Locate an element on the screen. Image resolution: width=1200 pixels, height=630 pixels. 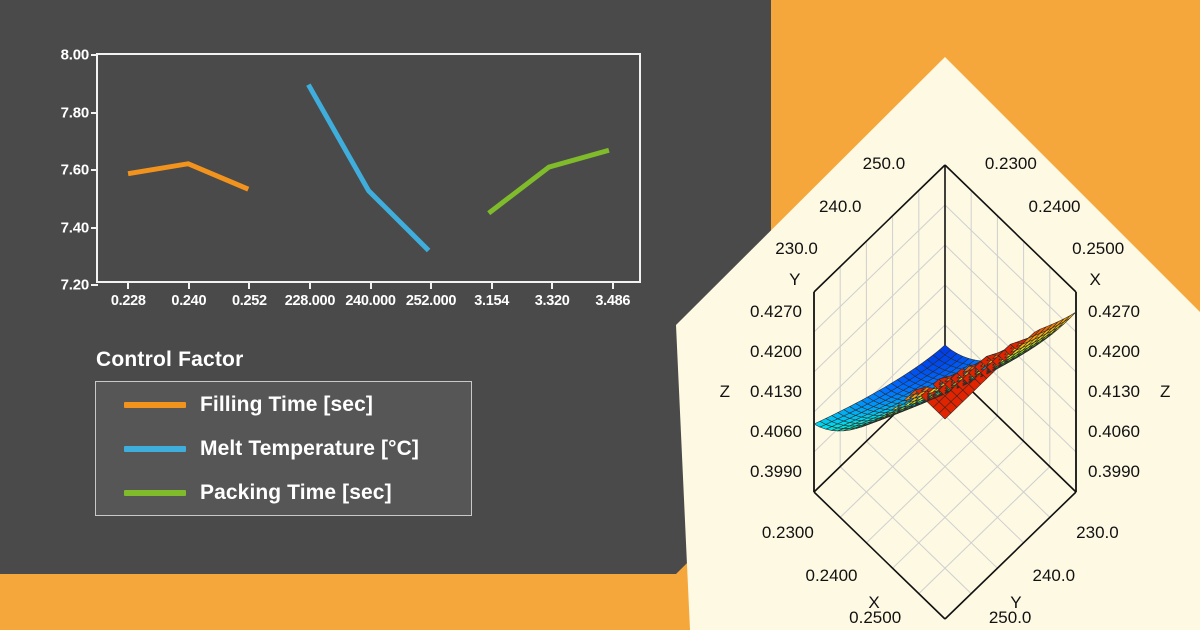
surface-x-tick-top-0: 0.2300 is located at coordinates (1010, 164).